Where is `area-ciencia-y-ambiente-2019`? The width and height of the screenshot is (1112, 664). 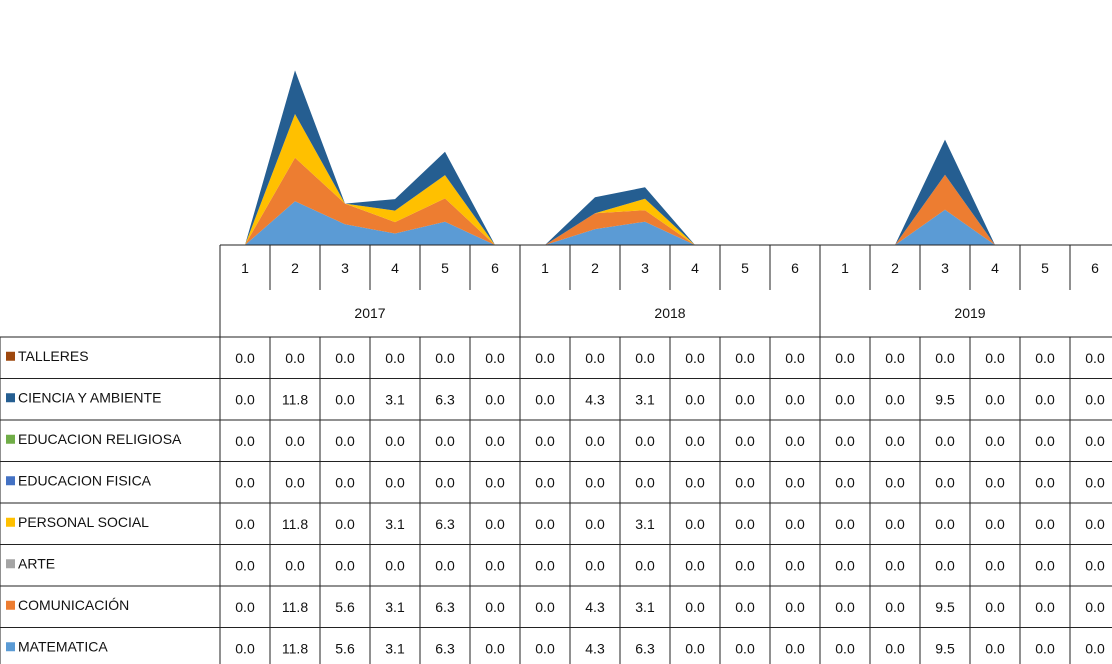
area-ciencia-y-ambiente-2019 is located at coordinates (920, 192).